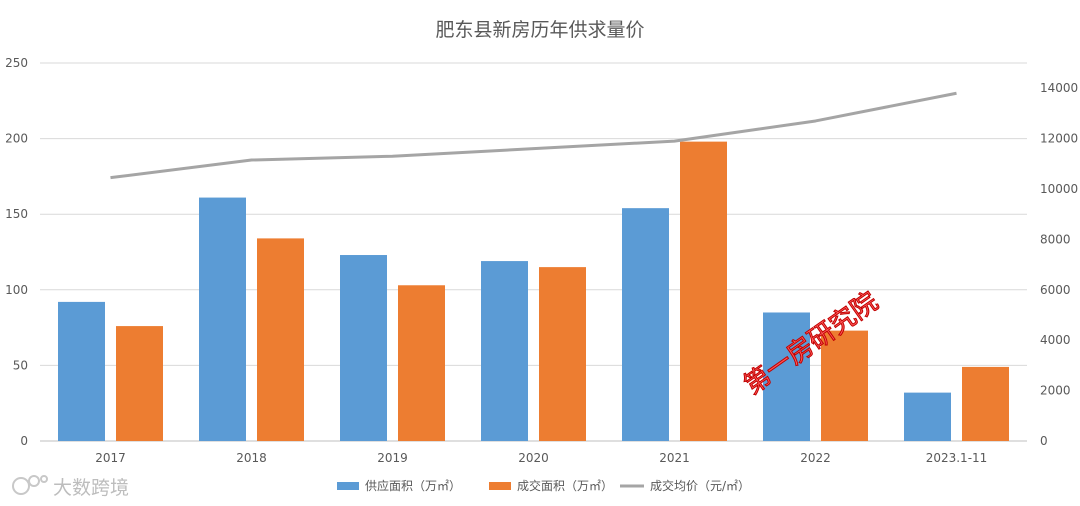 This screenshot has width=1080, height=506. Describe the element at coordinates (16, 214) in the screenshot. I see `left-tick-label: 150` at that location.